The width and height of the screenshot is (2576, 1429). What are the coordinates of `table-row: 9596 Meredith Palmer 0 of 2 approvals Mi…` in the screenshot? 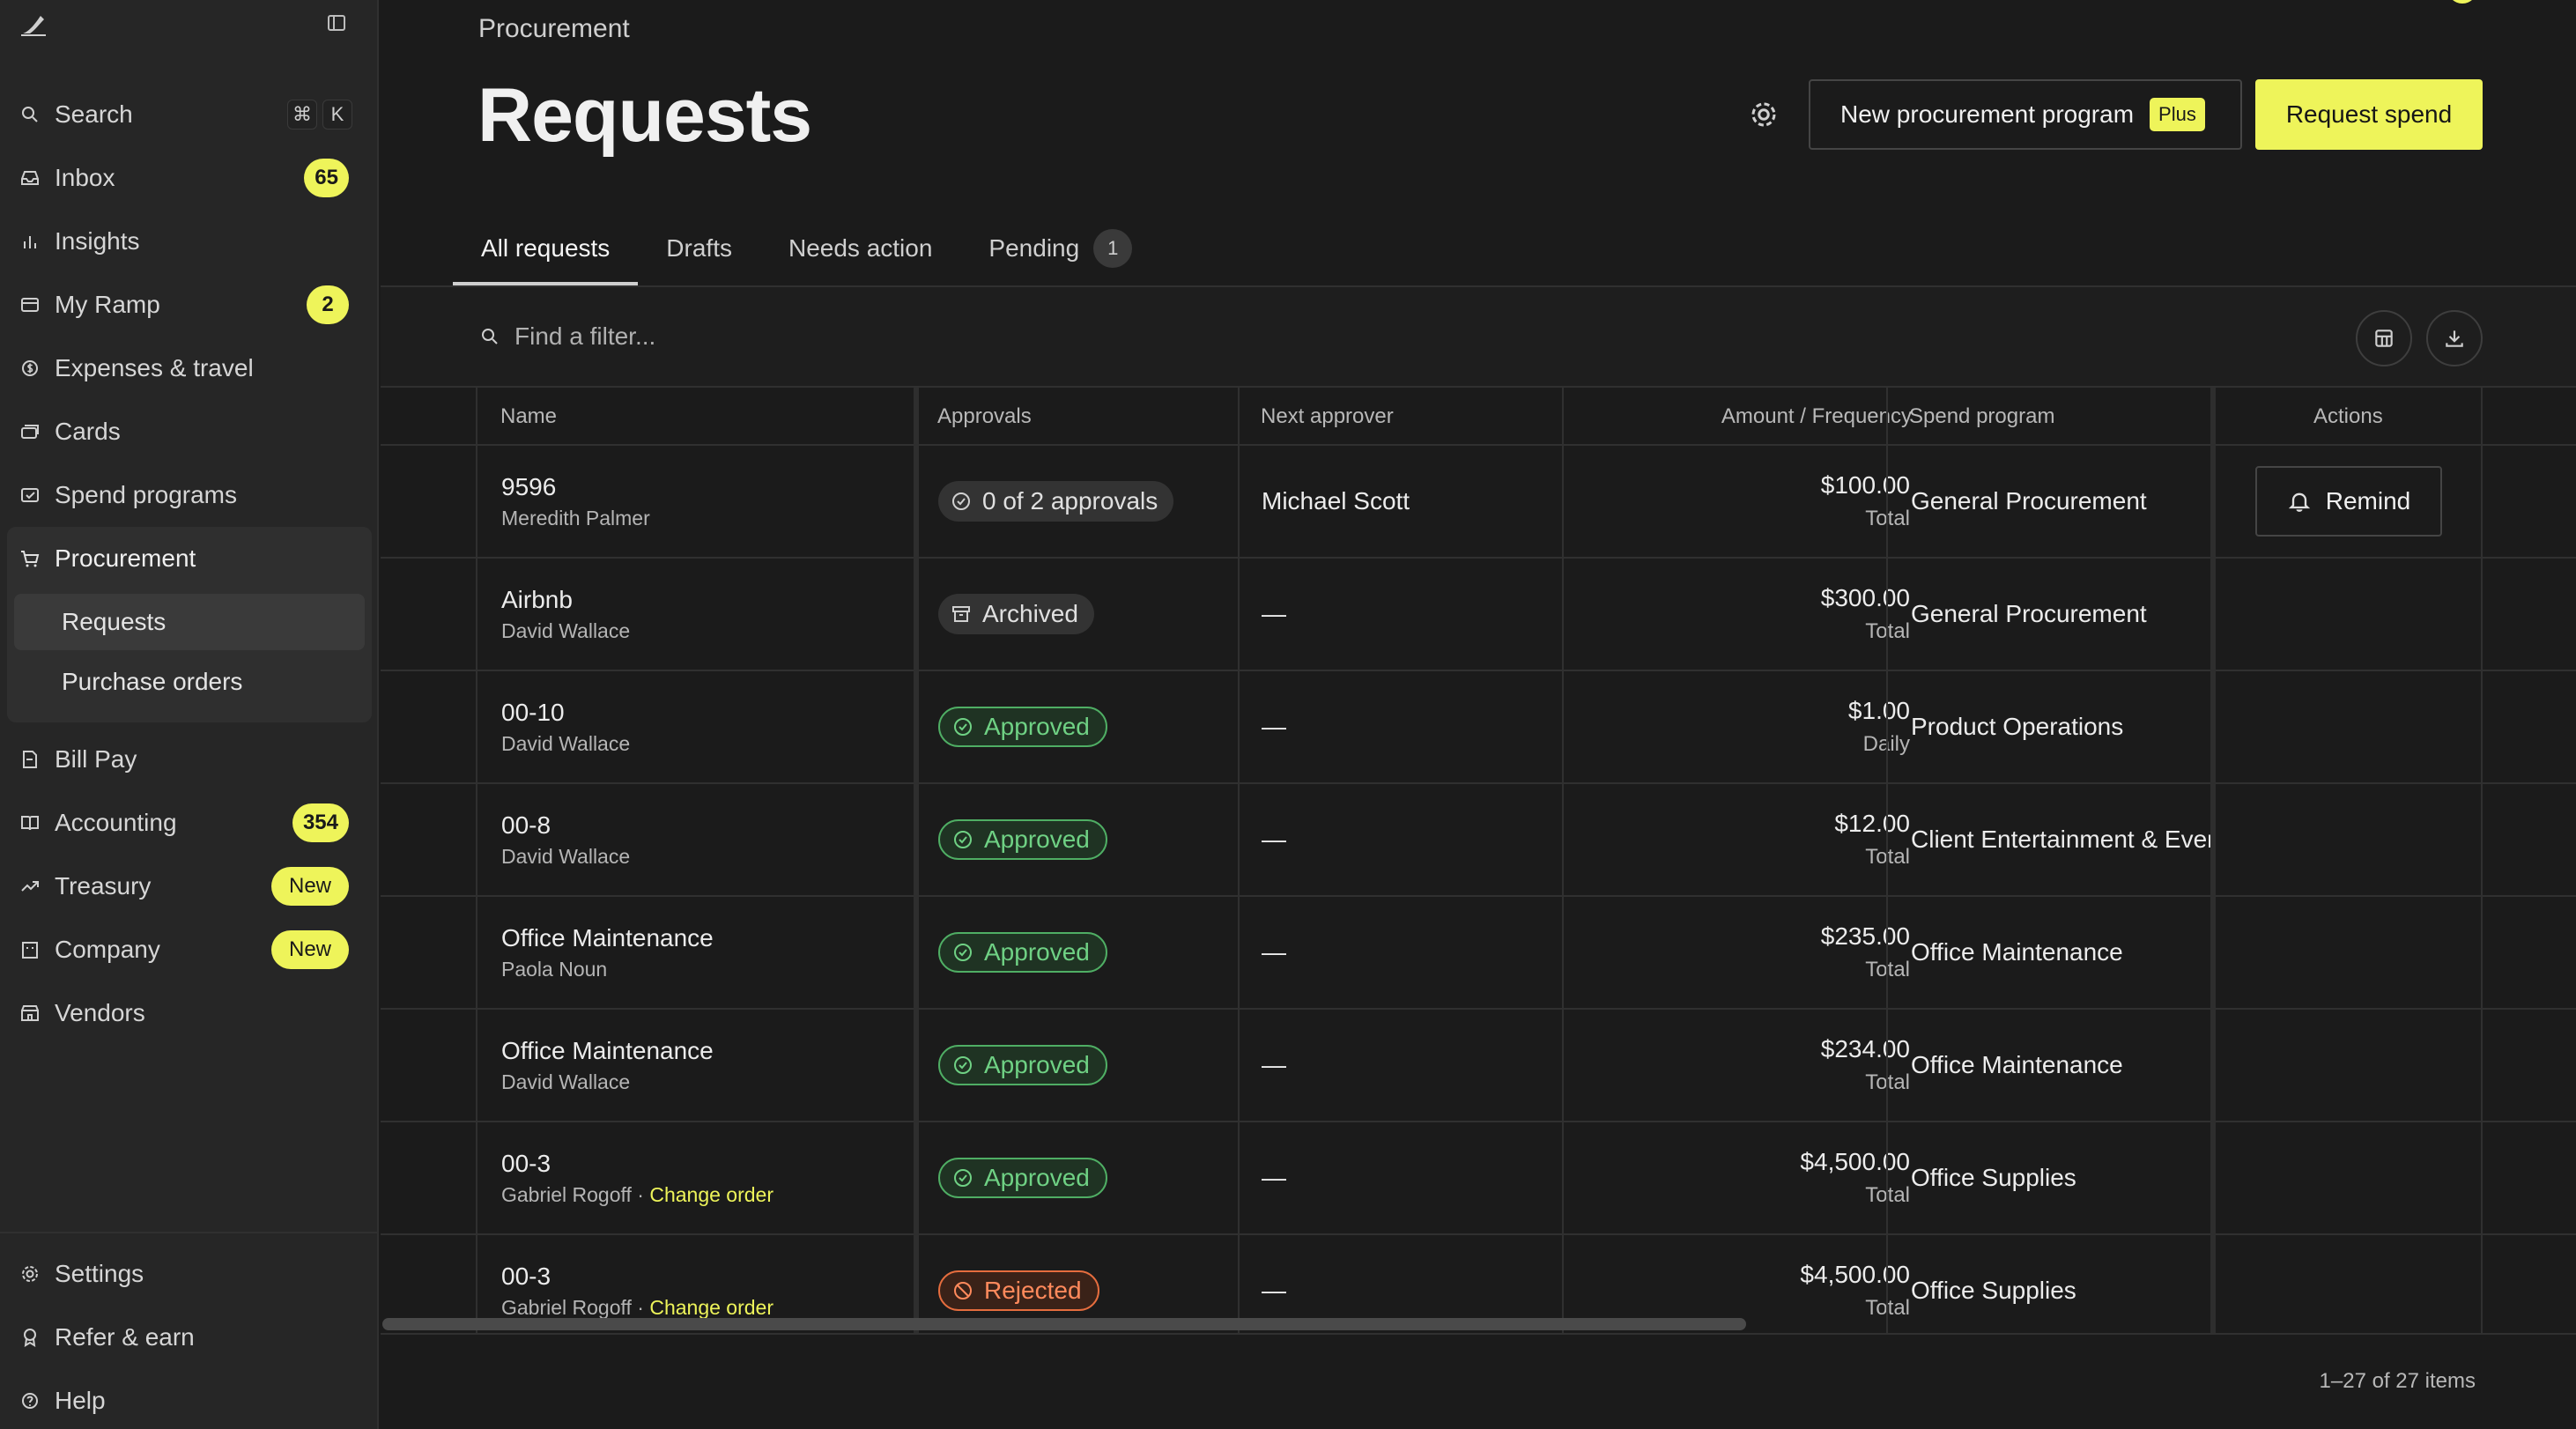 It's located at (1479, 503).